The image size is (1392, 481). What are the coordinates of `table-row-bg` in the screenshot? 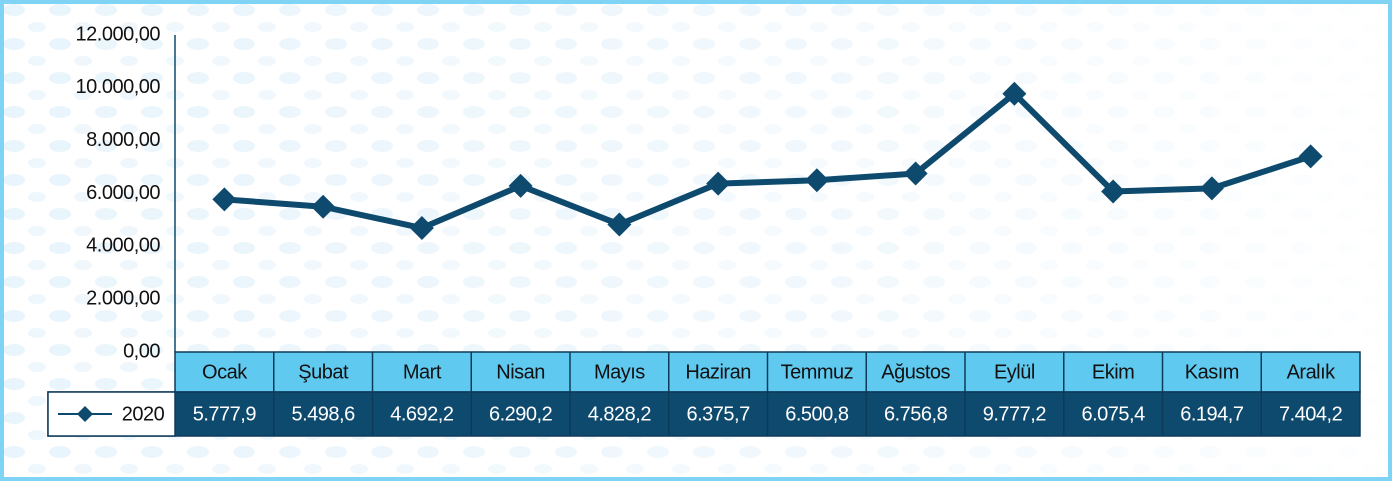 It's located at (704, 414).